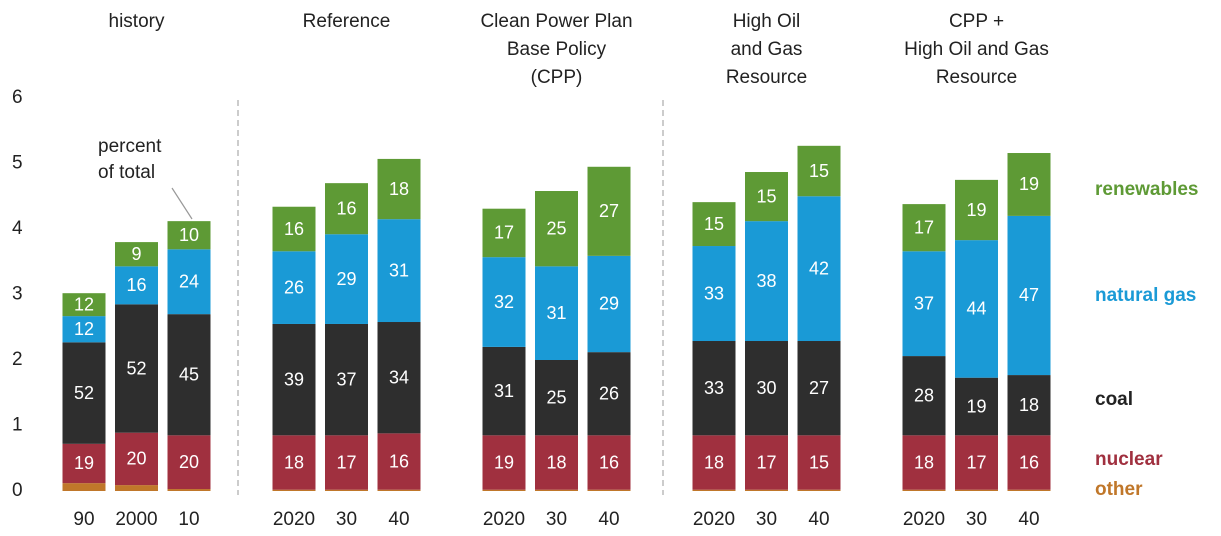 The image size is (1221, 536). Describe the element at coordinates (130, 146) in the screenshot. I see `annotation: percent` at that location.